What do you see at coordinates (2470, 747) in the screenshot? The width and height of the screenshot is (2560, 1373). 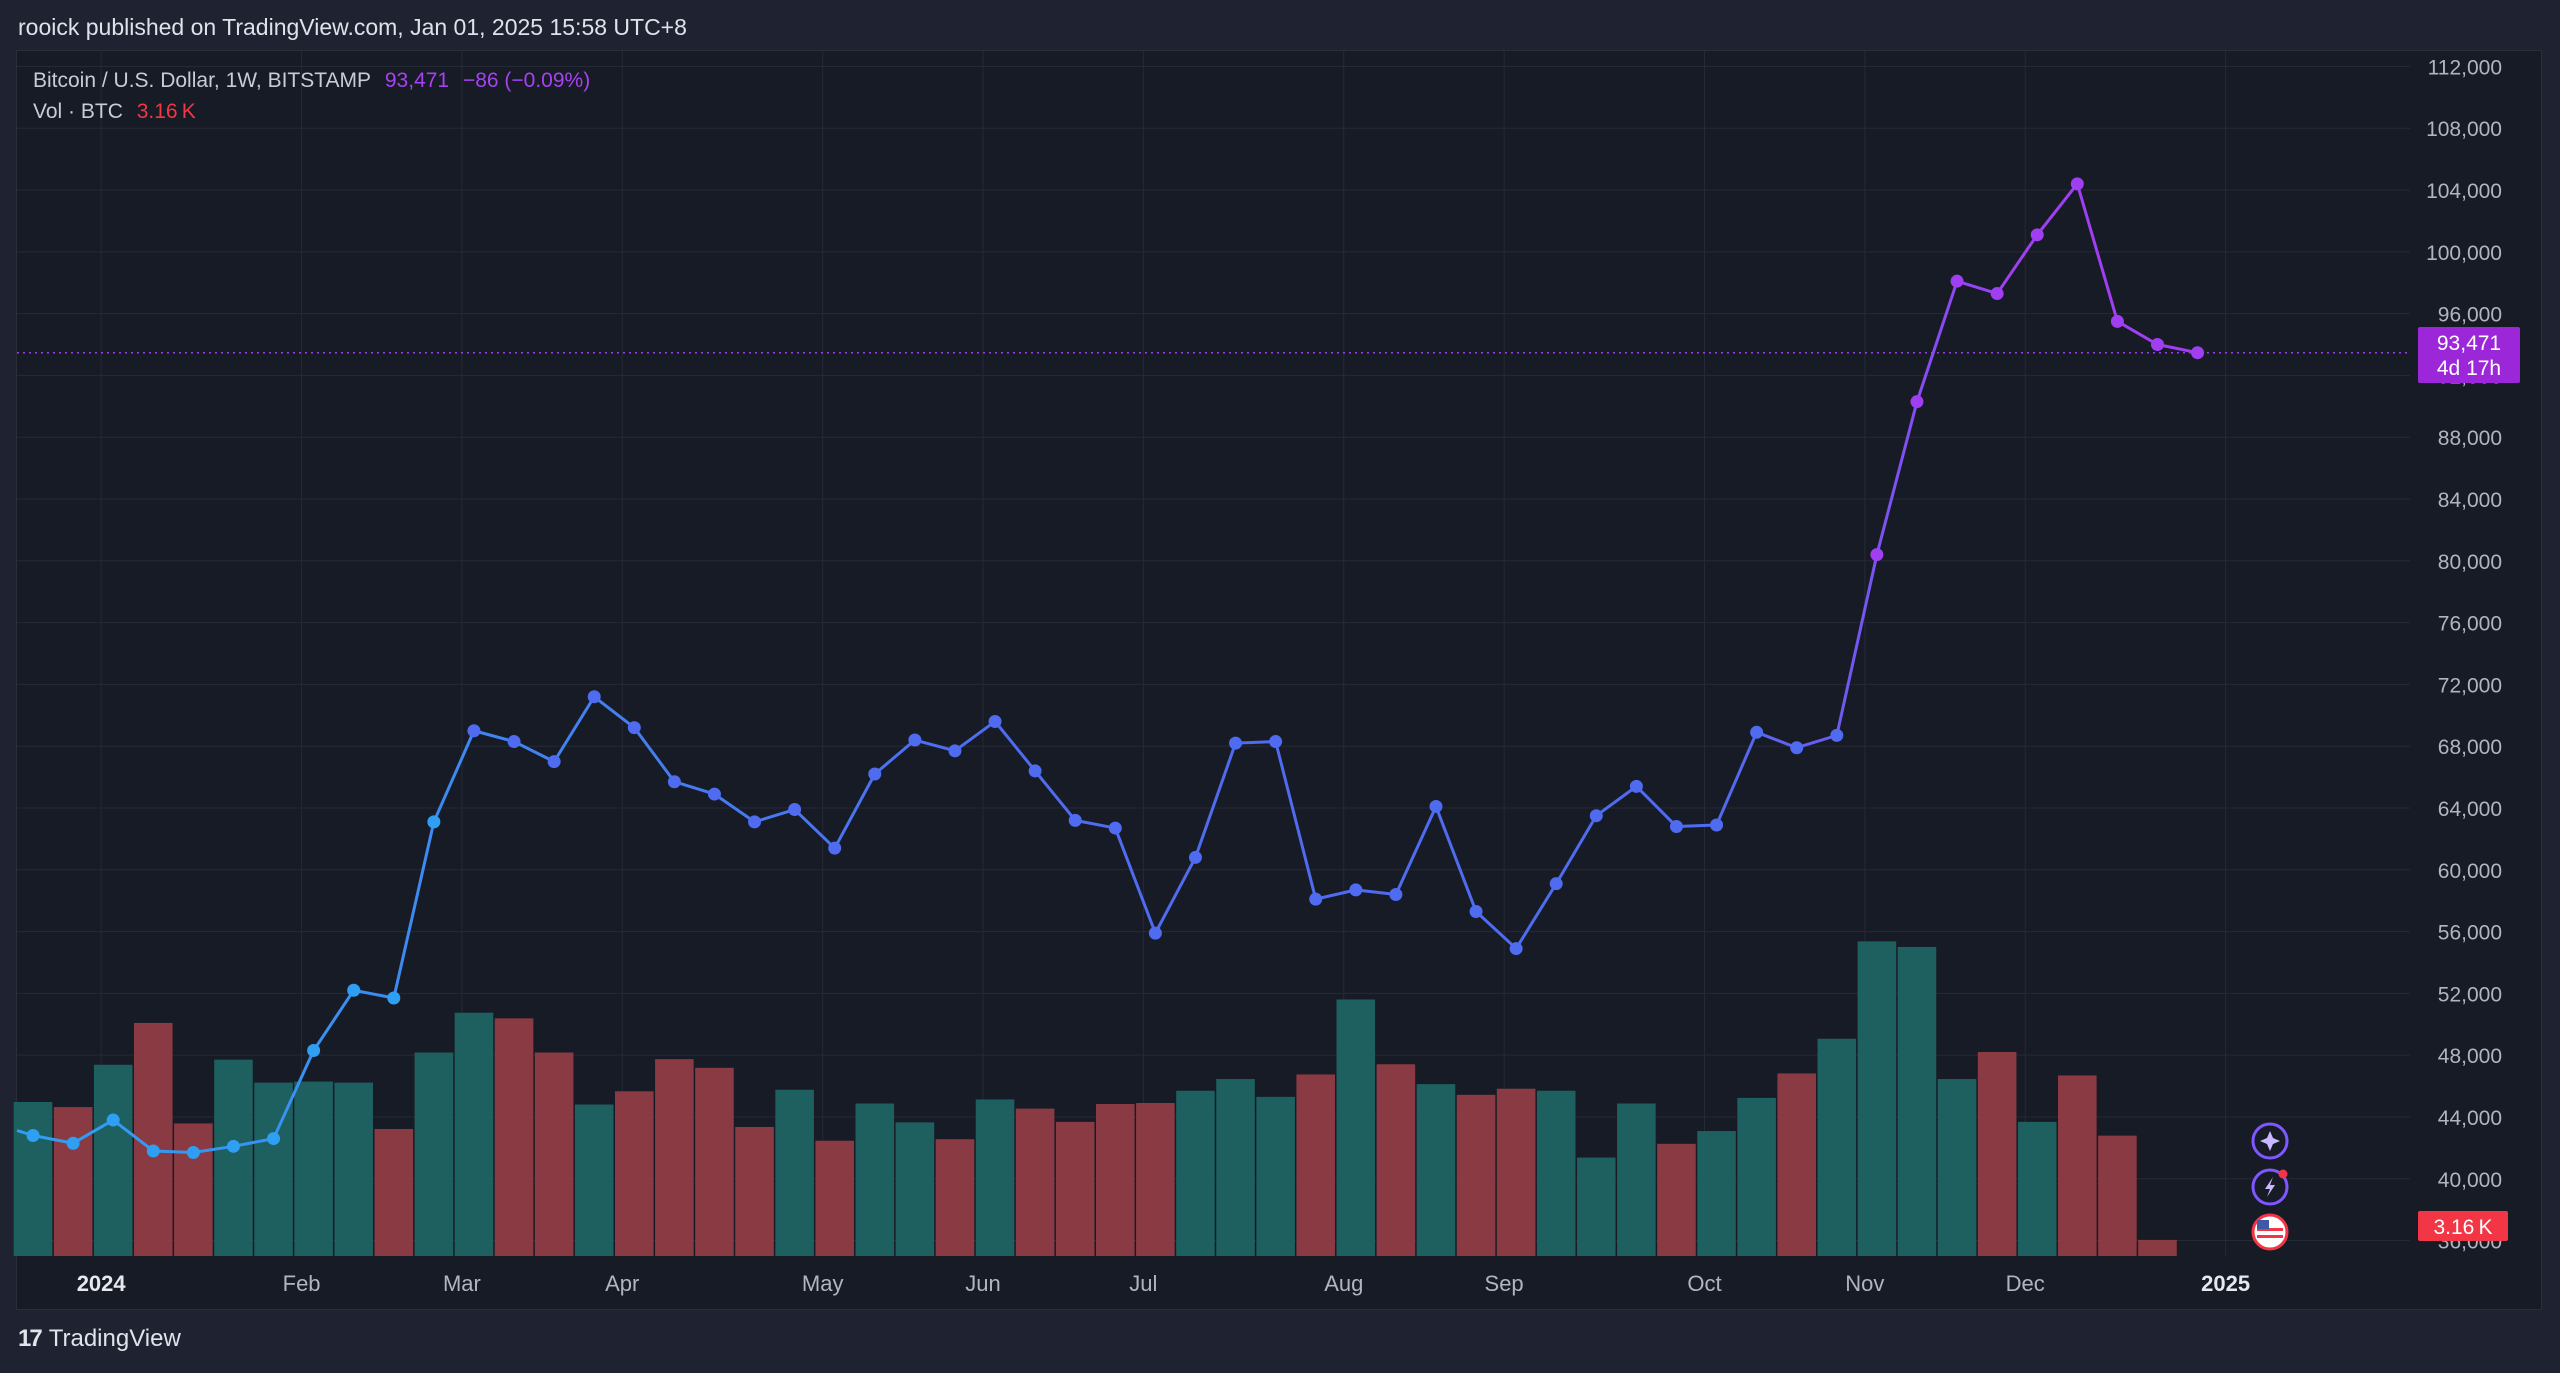 I see `y-tick-label: 68,000` at bounding box center [2470, 747].